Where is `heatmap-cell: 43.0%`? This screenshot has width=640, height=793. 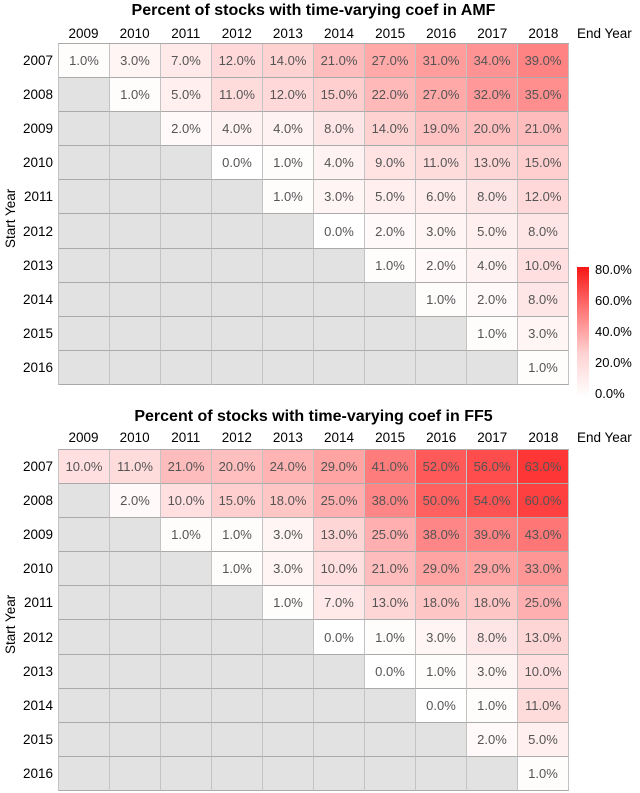 heatmap-cell: 43.0% is located at coordinates (543, 535).